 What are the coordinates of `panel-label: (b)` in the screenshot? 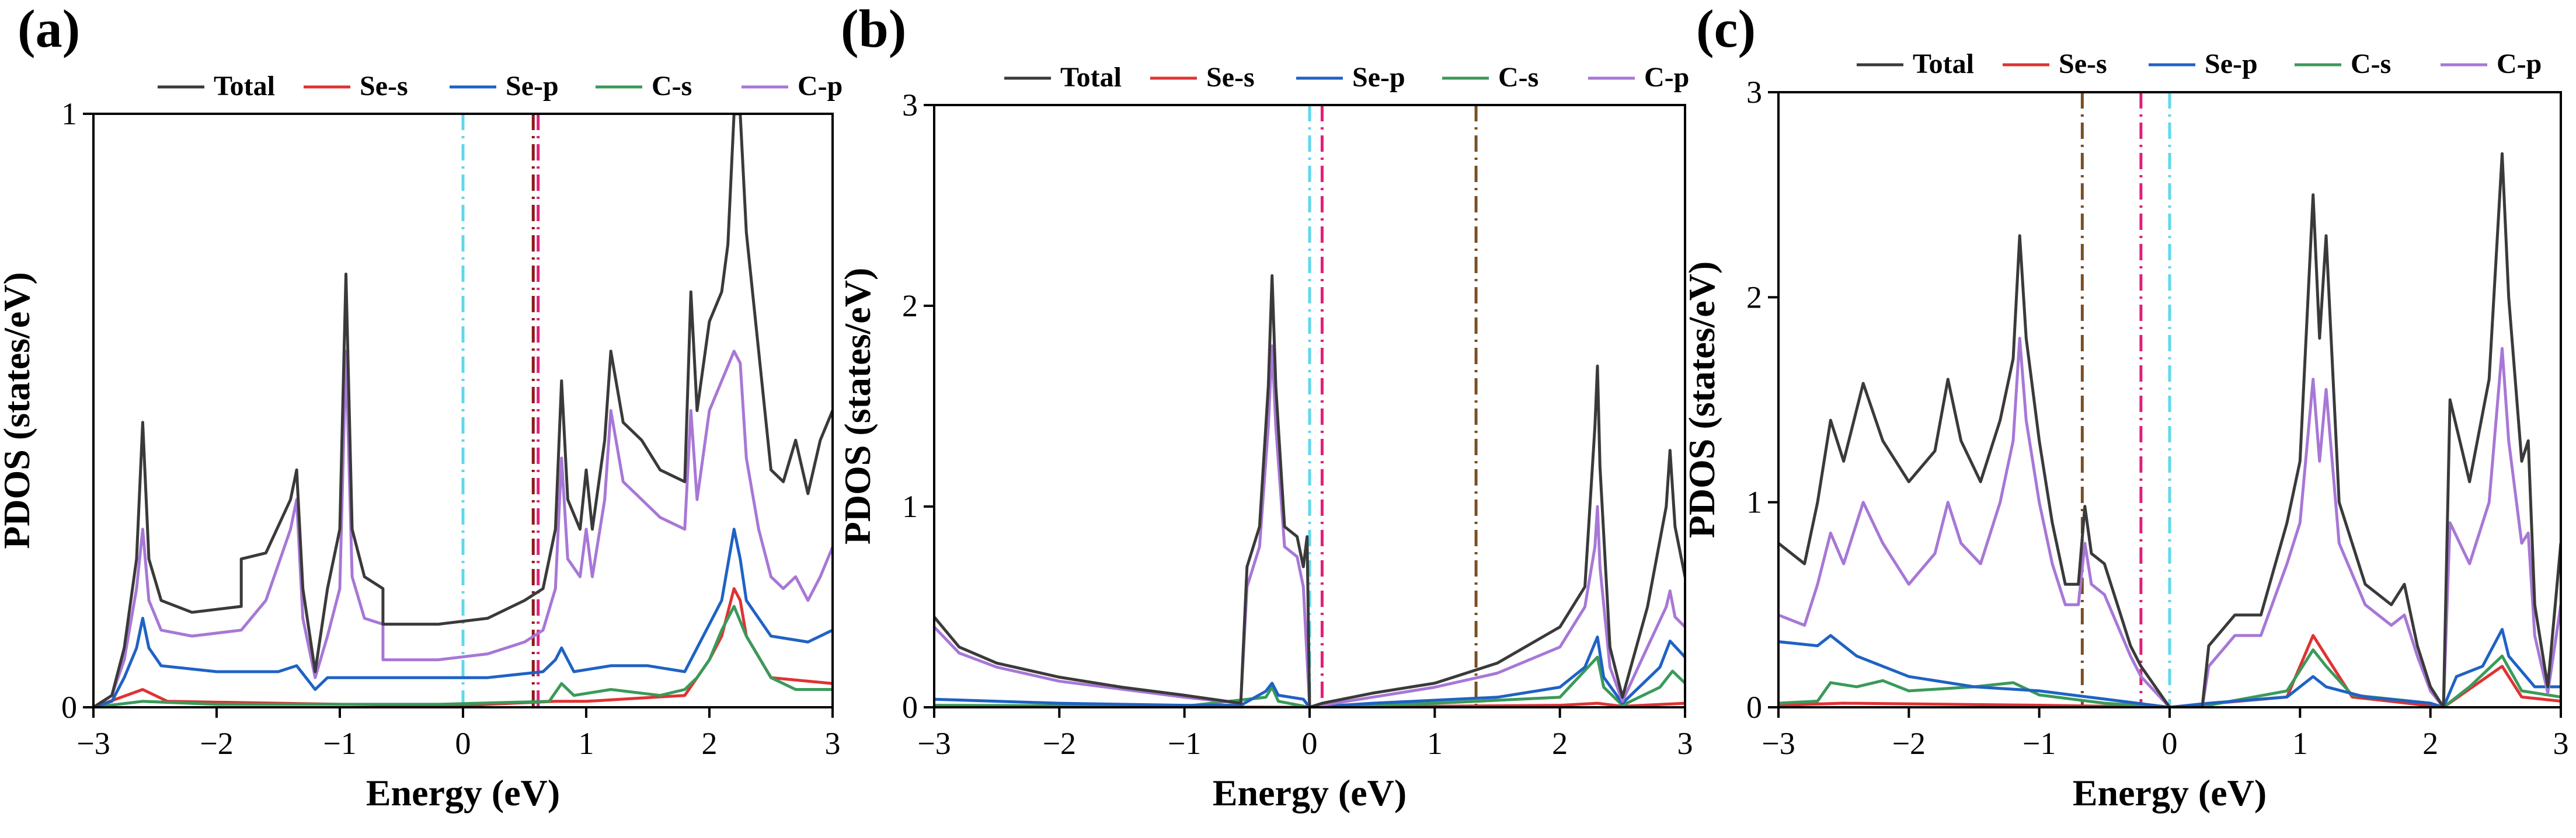 It's located at (873, 29).